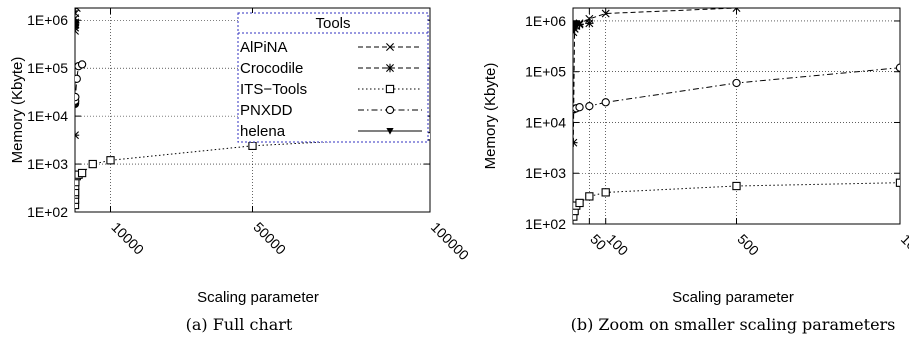  Describe the element at coordinates (618, 245) in the screenshot. I see `x-tick-label: 100` at that location.